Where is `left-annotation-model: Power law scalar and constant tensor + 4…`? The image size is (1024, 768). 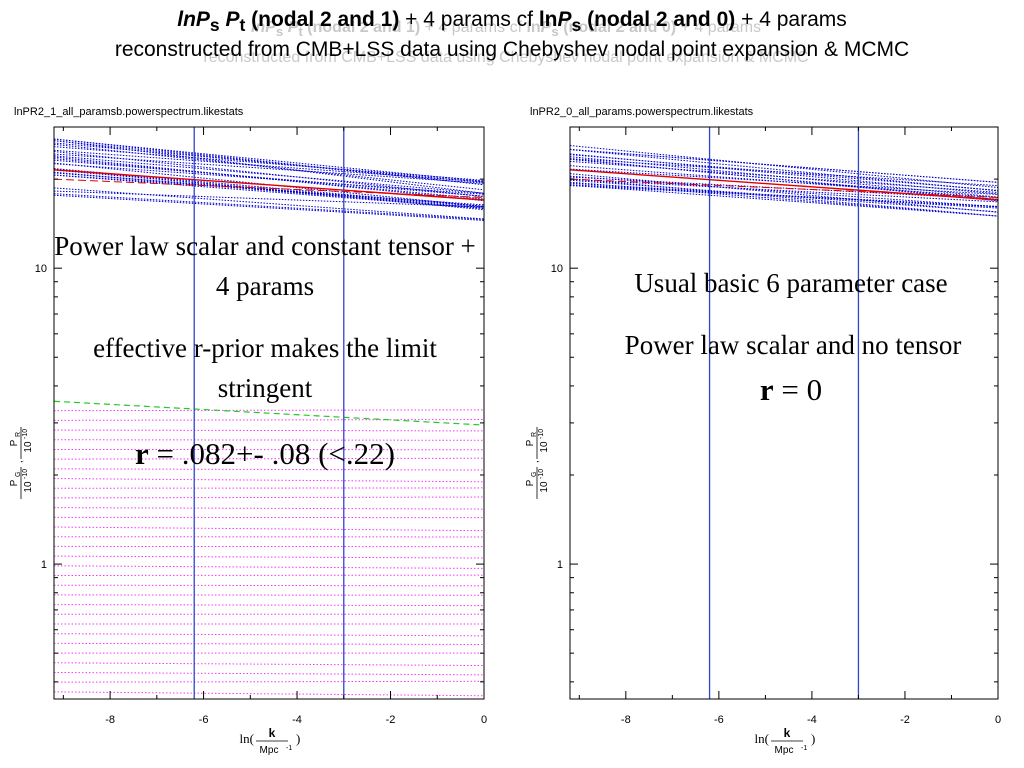
left-annotation-model: Power law scalar and constant tensor + 4… is located at coordinates (265, 266).